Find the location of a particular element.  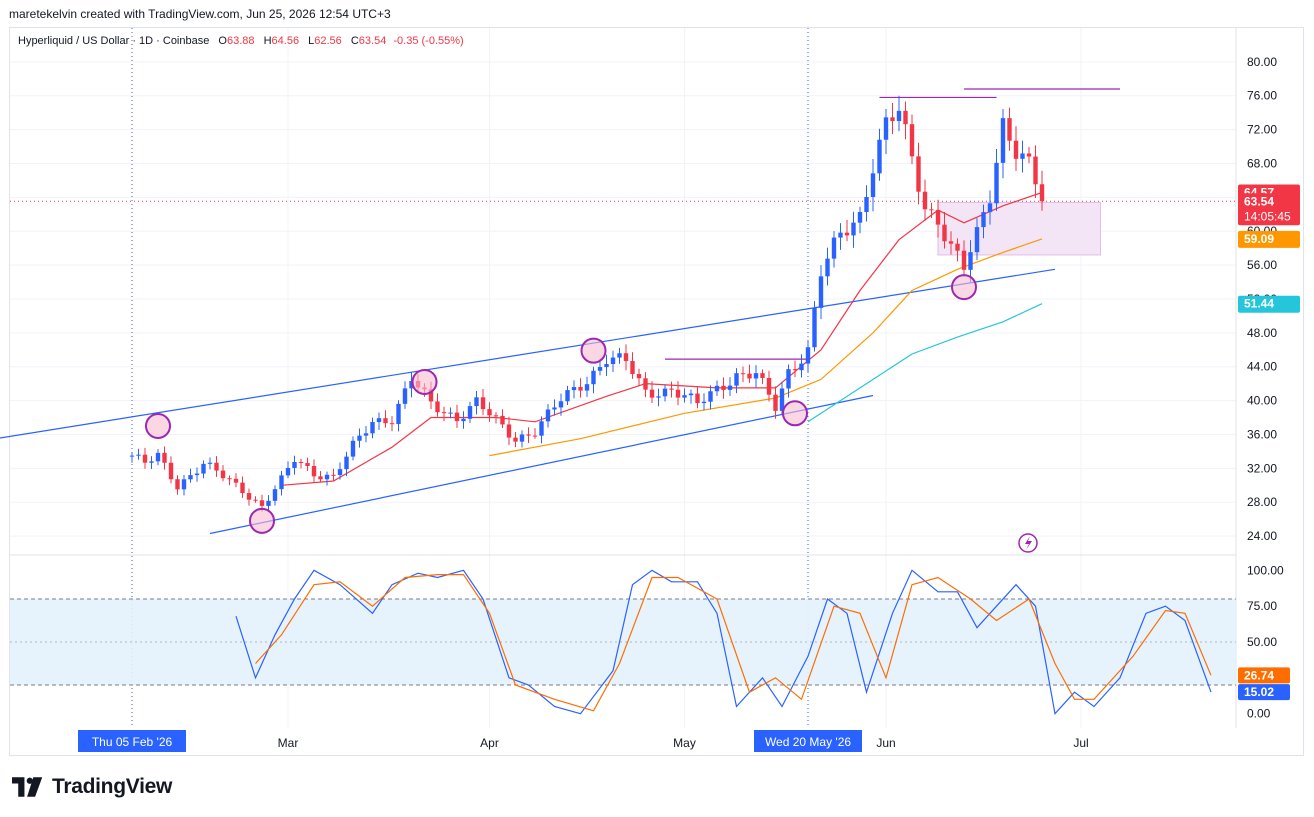

x-tick-label: Jun is located at coordinates (885, 743).